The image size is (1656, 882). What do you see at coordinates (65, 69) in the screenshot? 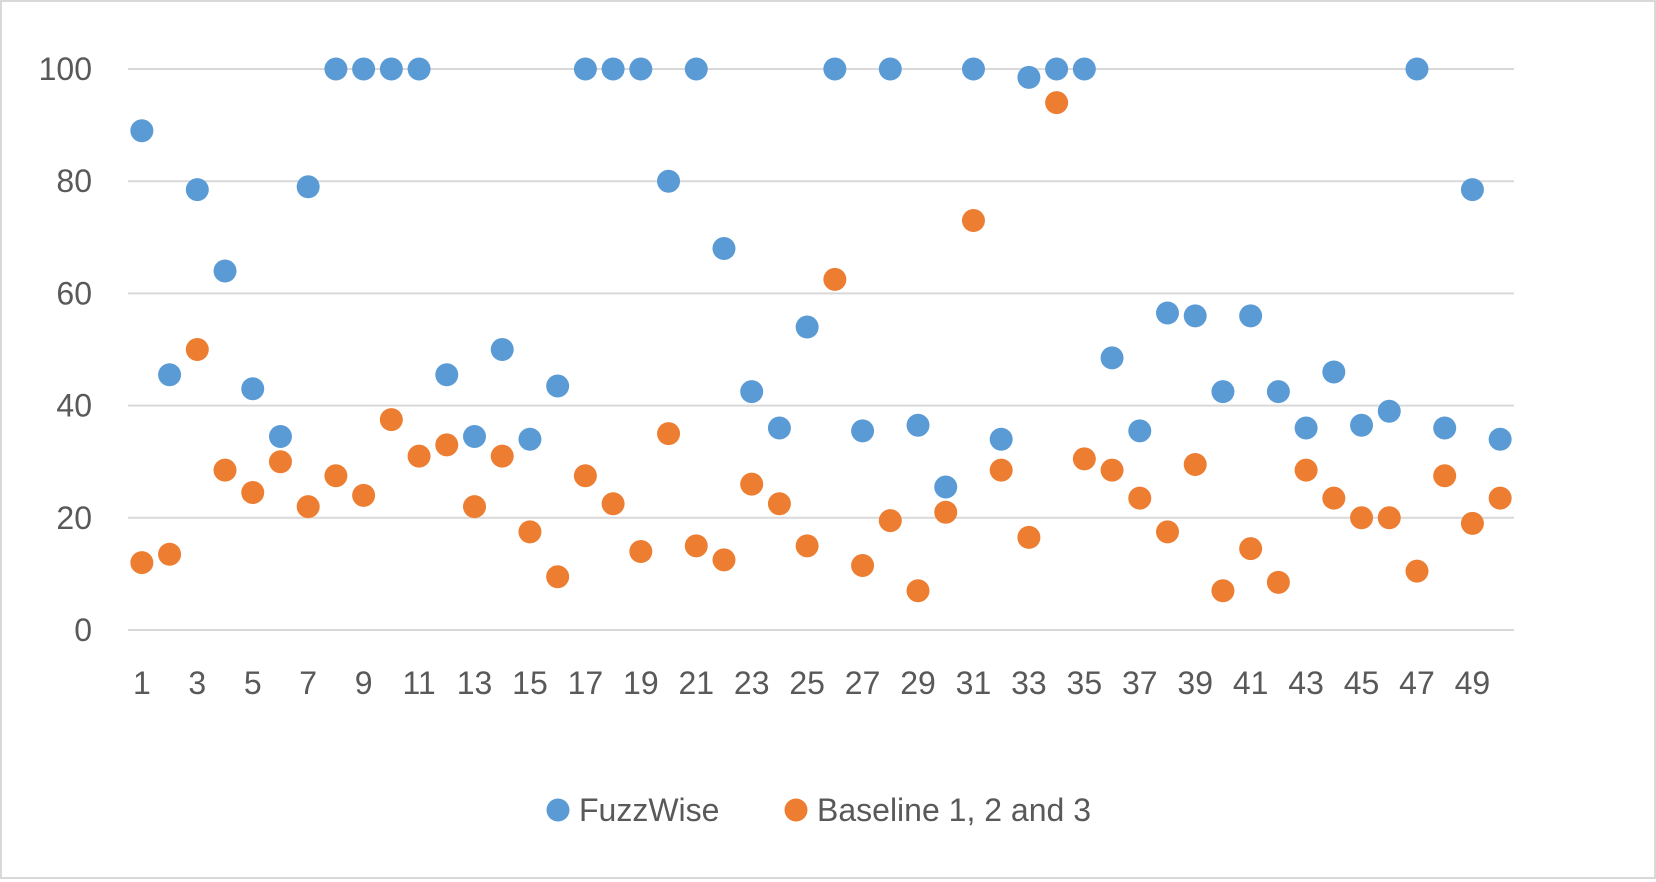
I see `y-tick-label: 100` at bounding box center [65, 69].